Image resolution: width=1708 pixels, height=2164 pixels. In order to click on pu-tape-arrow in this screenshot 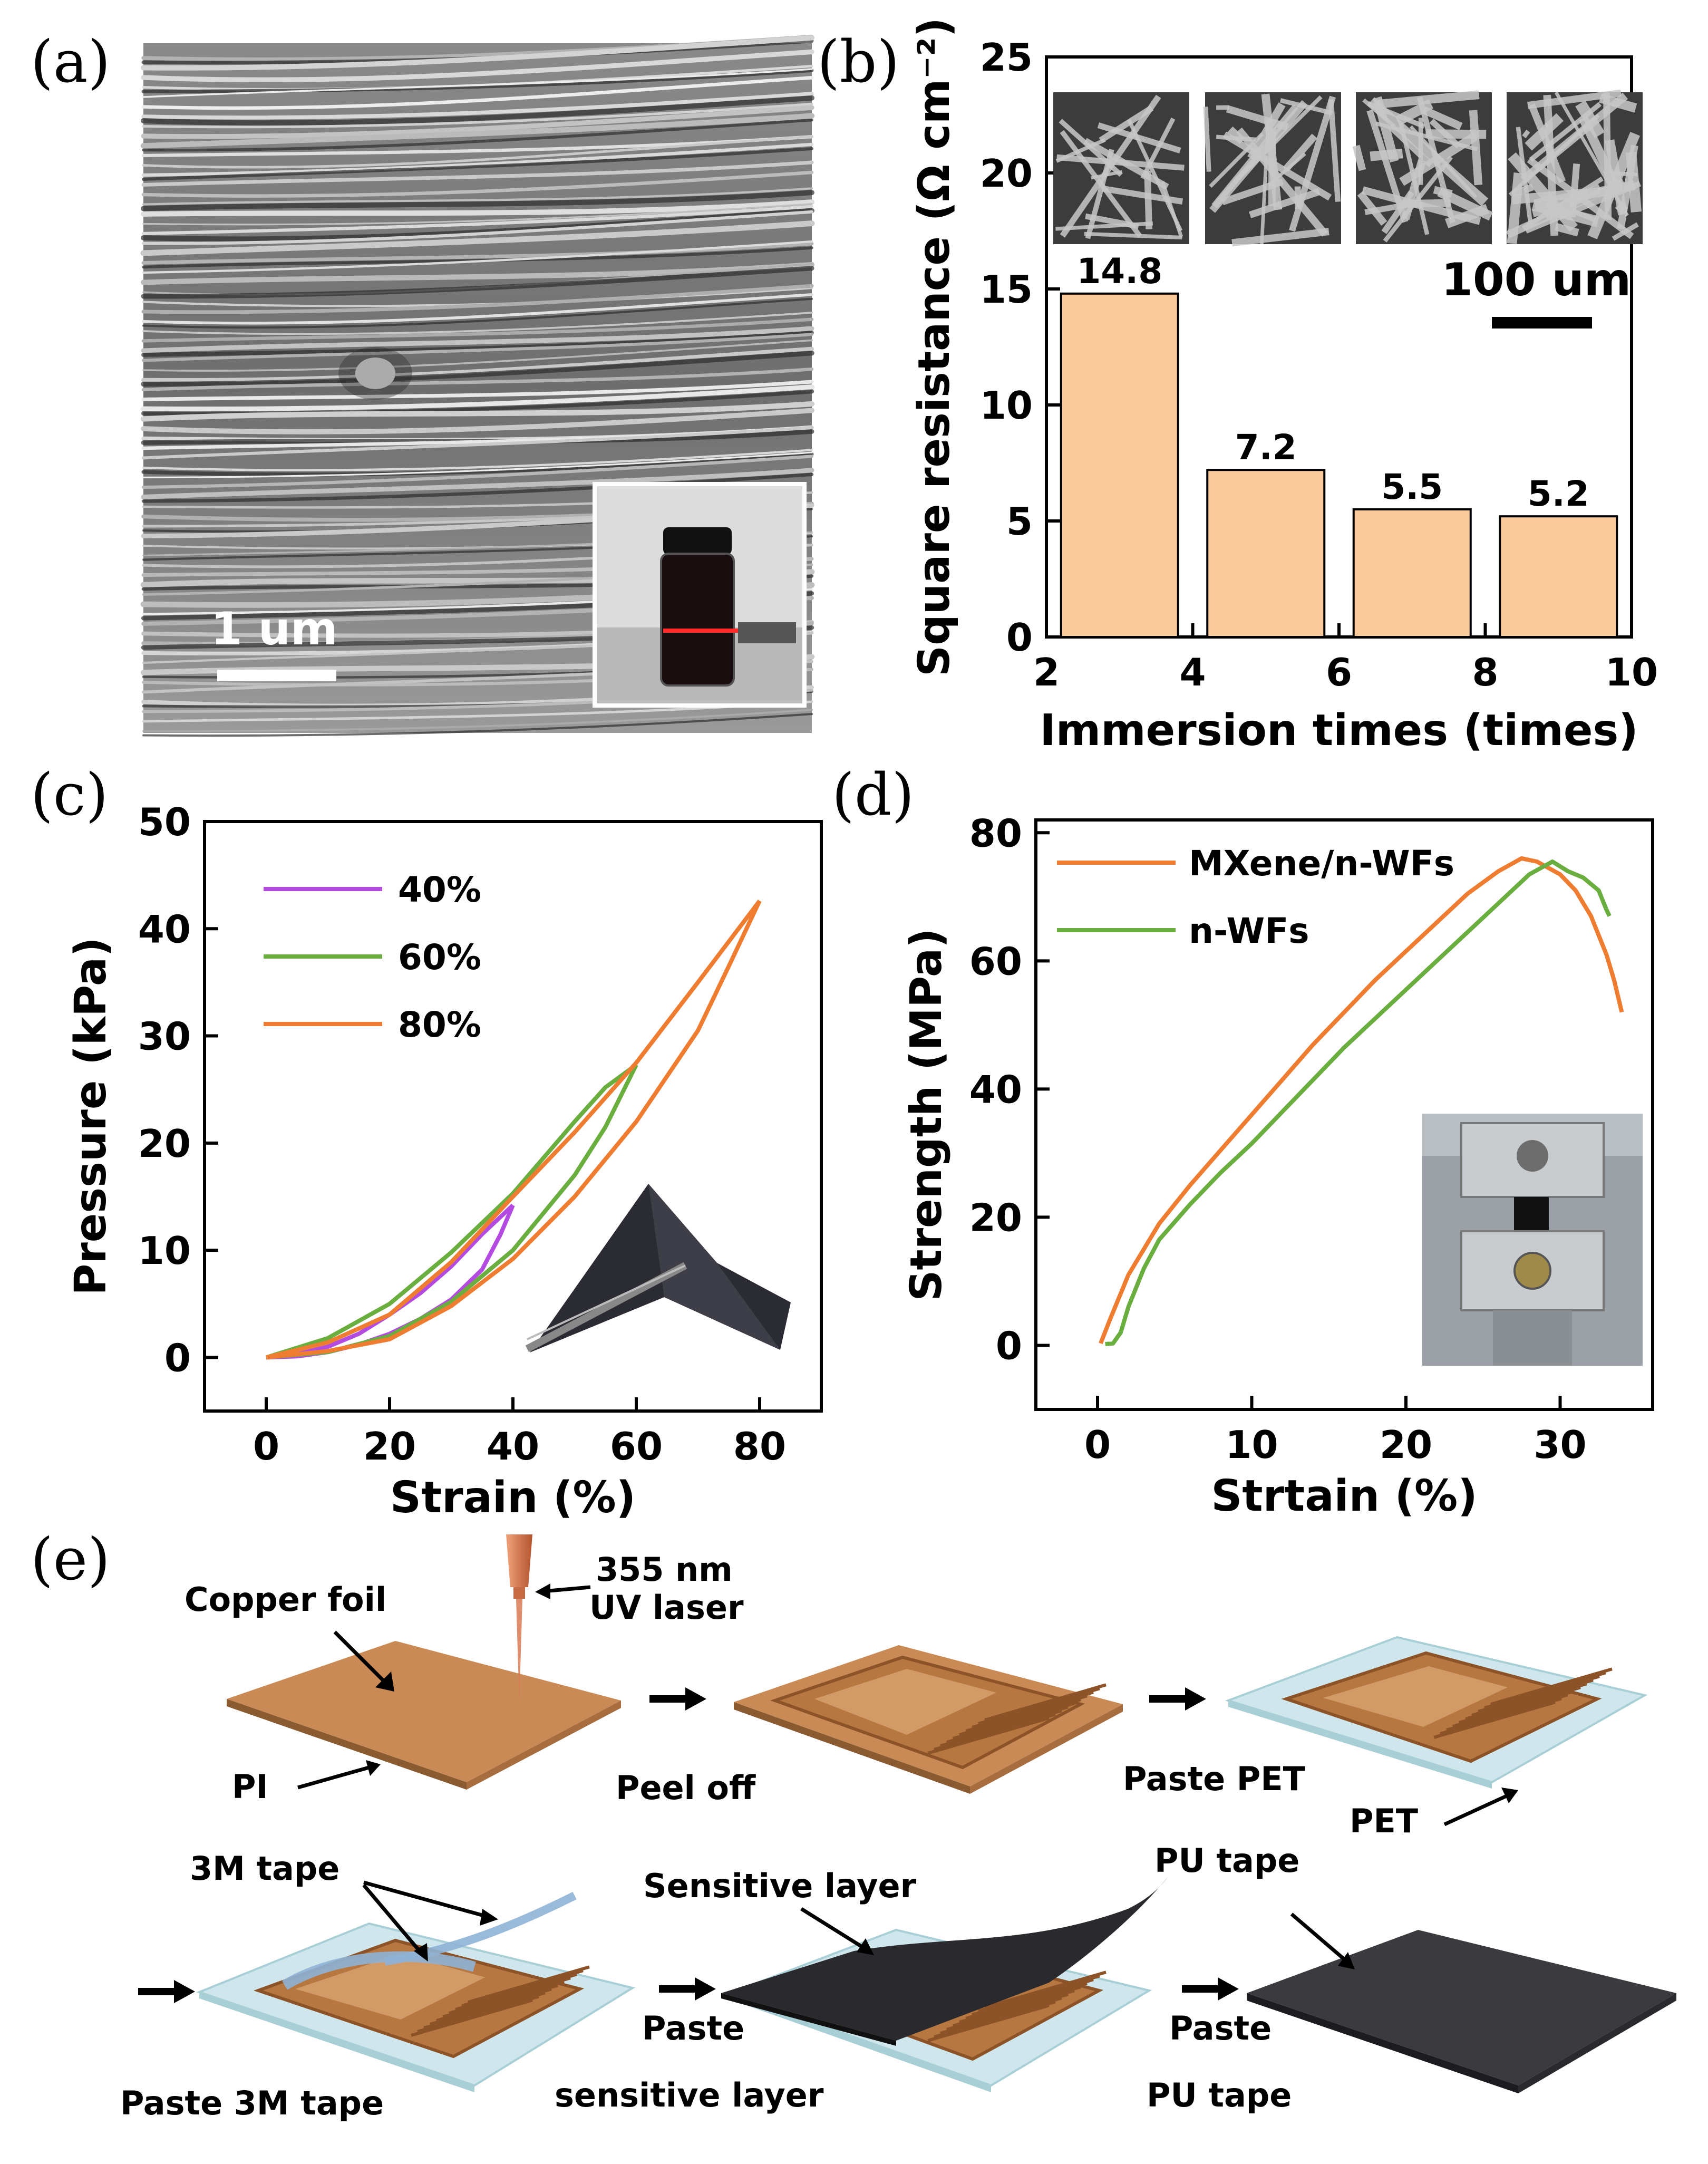, I will do `click(1319, 1938)`.